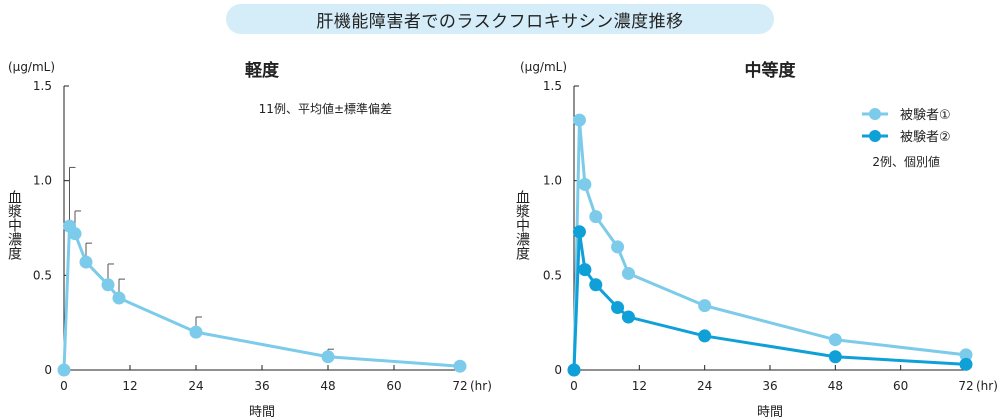  Describe the element at coordinates (925, 137) in the screenshot. I see `panel-2-legend-label-2: 被験者②` at that location.